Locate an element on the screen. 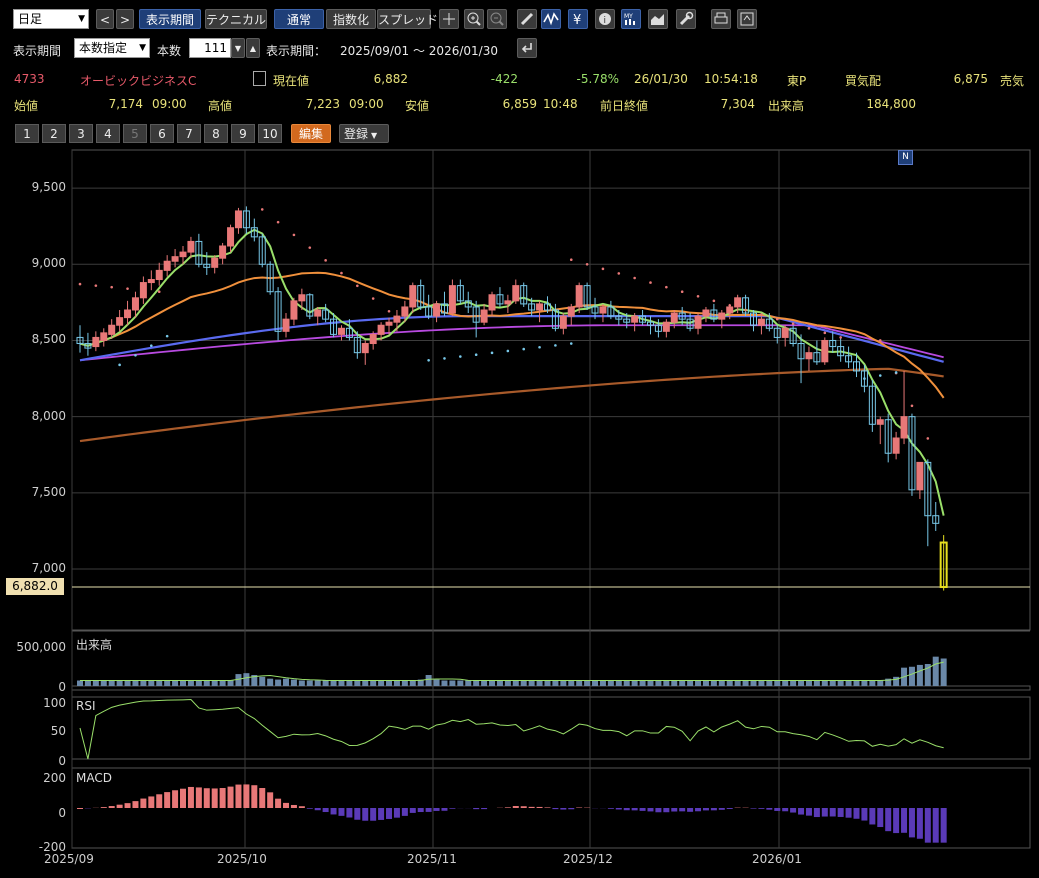 The image size is (1039, 878). spread-button: スプレッド is located at coordinates (407, 19).